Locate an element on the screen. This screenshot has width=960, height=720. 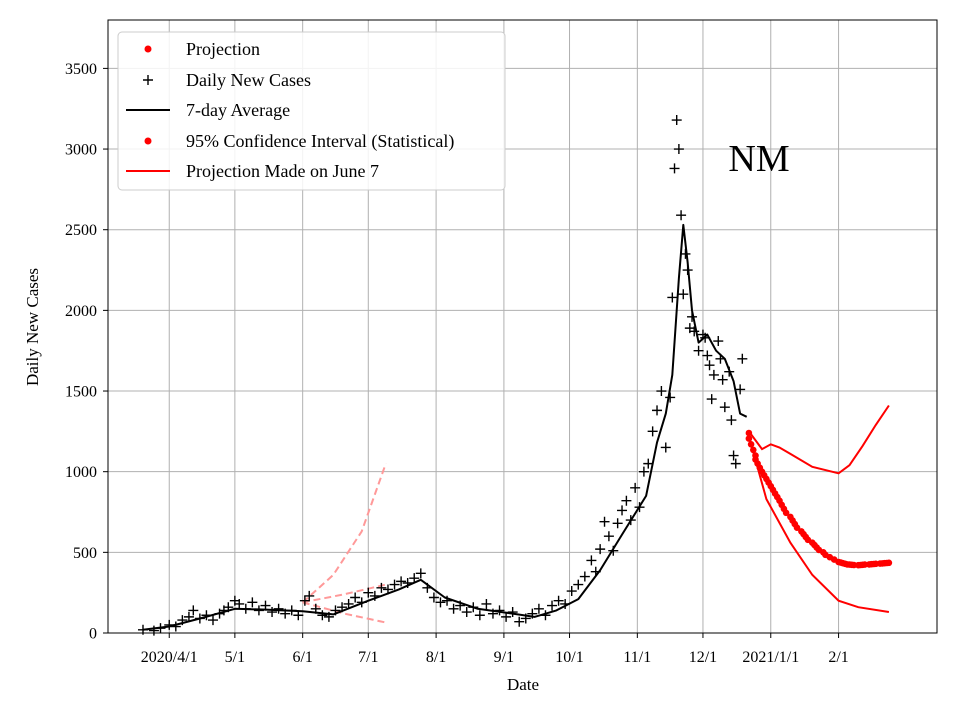
x-tick-label: 2020/4/1 is located at coordinates (169, 657).